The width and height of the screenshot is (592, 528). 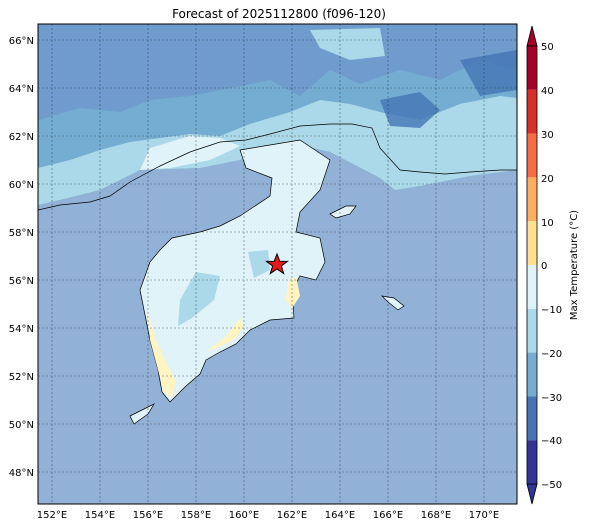 I want to click on colorbar-tick-label: 10, so click(x=547, y=223).